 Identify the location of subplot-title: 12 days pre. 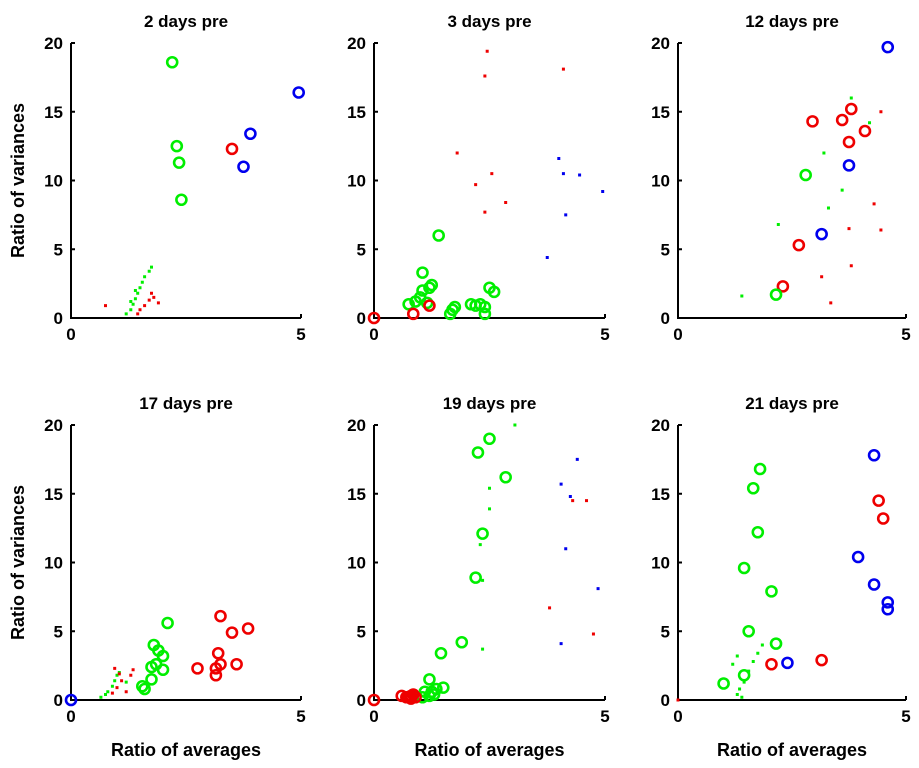
(792, 21).